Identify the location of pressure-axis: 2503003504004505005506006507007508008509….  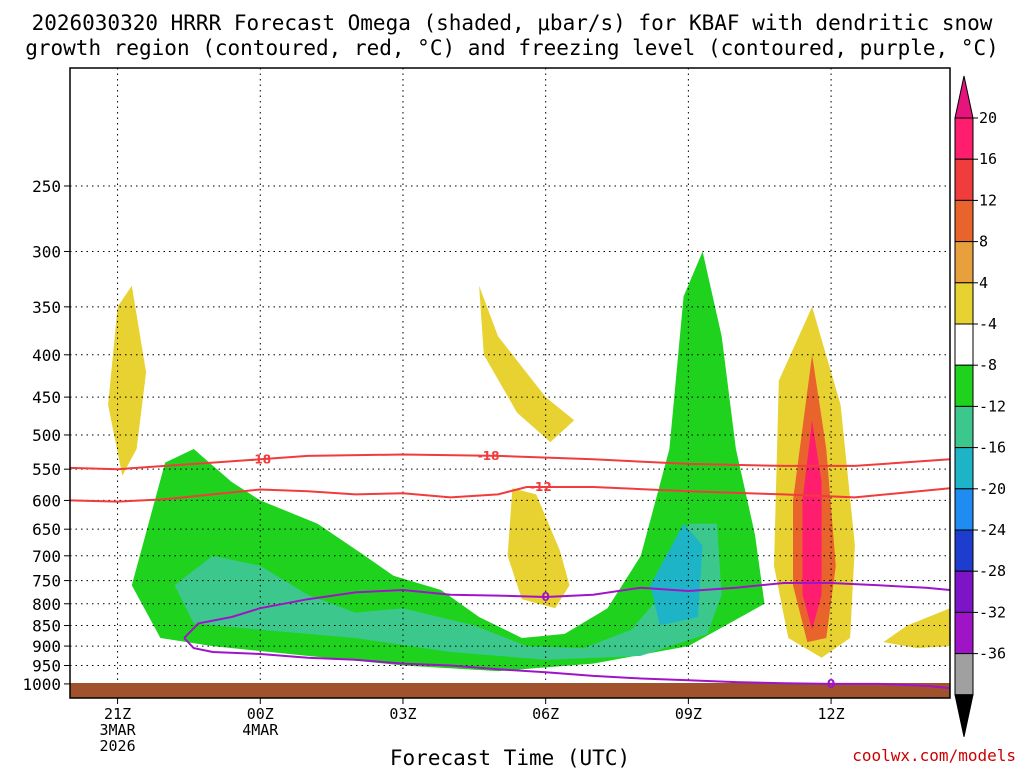
(46, 435).